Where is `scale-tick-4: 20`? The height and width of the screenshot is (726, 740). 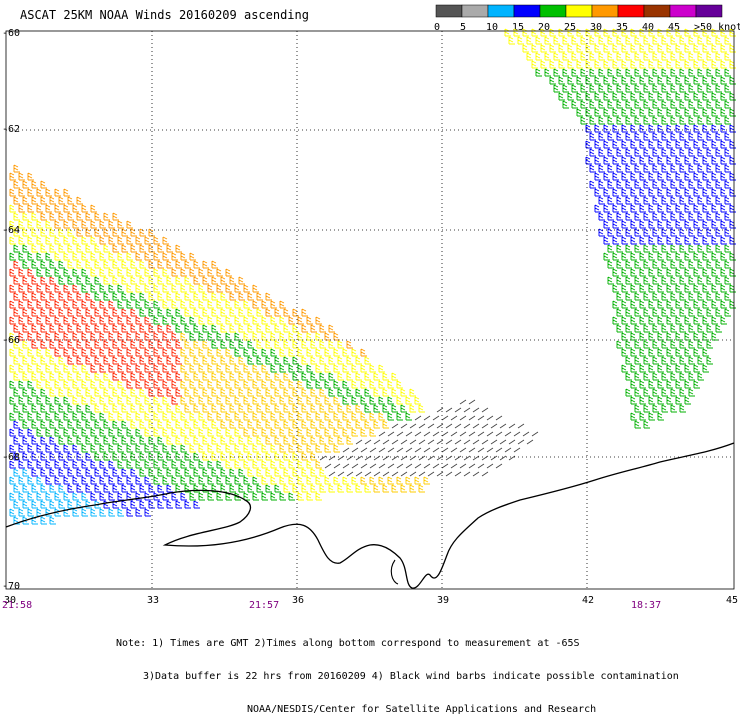
scale-tick-4: 20 is located at coordinates (544, 27).